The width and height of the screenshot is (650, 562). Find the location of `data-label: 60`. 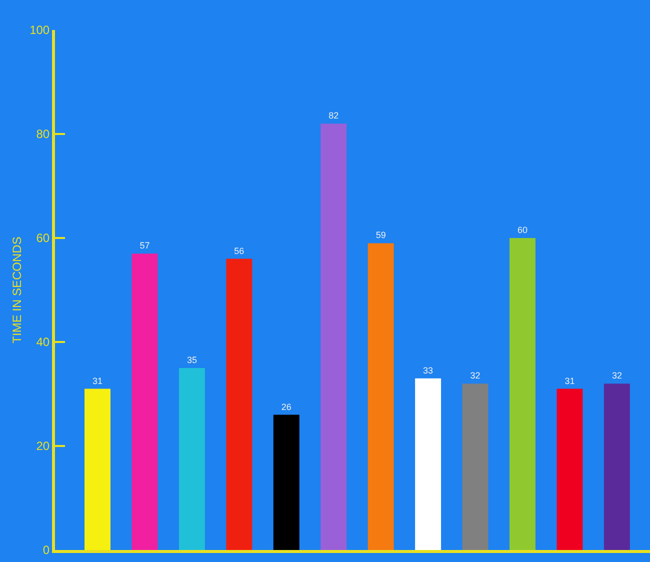

data-label: 60 is located at coordinates (522, 230).